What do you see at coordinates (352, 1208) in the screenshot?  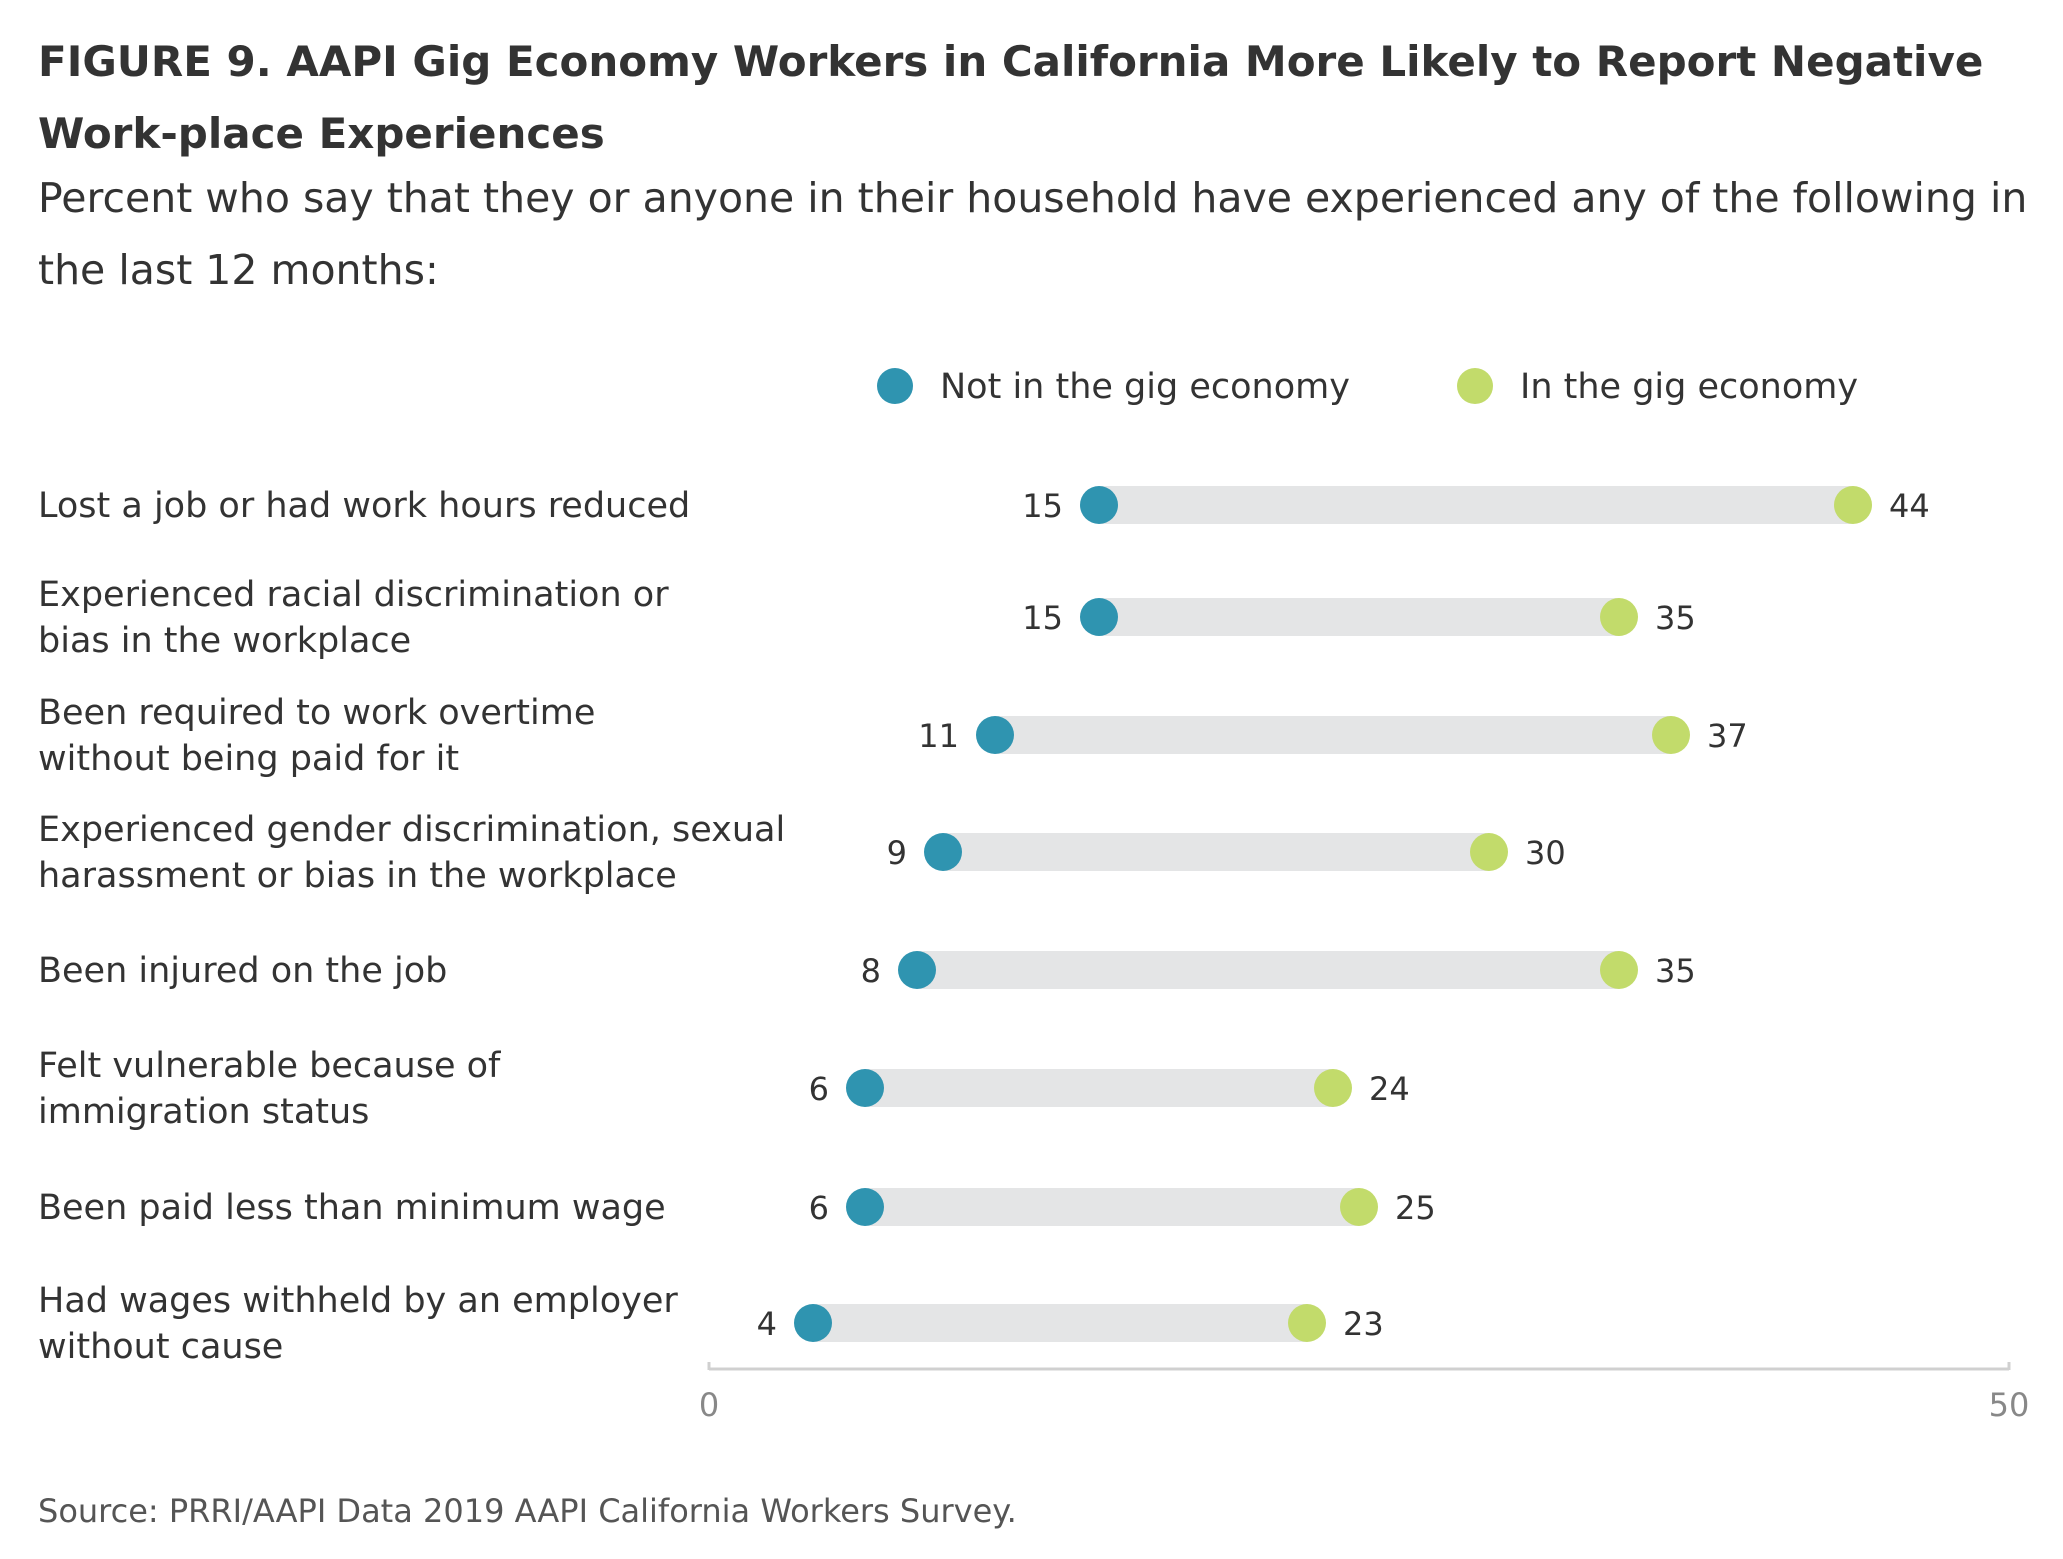 I see `category-label: Been paid less than minimum wage` at bounding box center [352, 1208].